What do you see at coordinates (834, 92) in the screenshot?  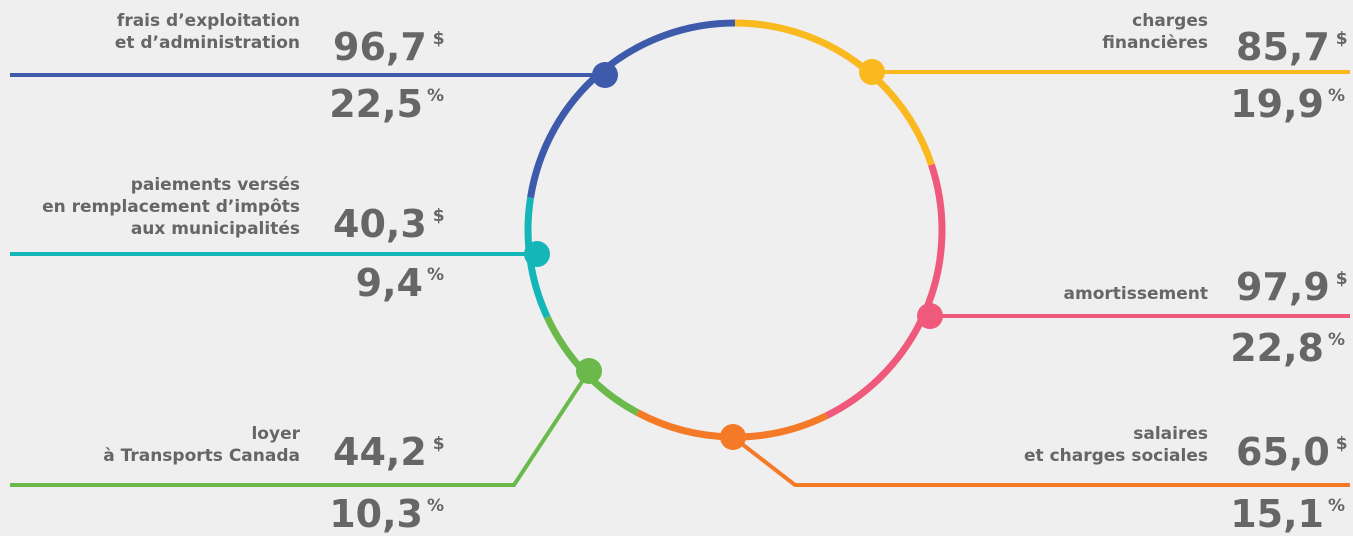 I see `ring-segment-charges` at bounding box center [834, 92].